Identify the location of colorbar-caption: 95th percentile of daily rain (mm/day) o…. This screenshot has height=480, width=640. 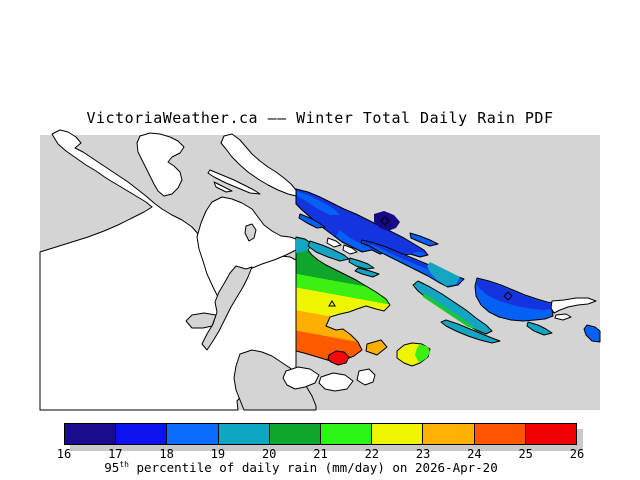
(301, 467).